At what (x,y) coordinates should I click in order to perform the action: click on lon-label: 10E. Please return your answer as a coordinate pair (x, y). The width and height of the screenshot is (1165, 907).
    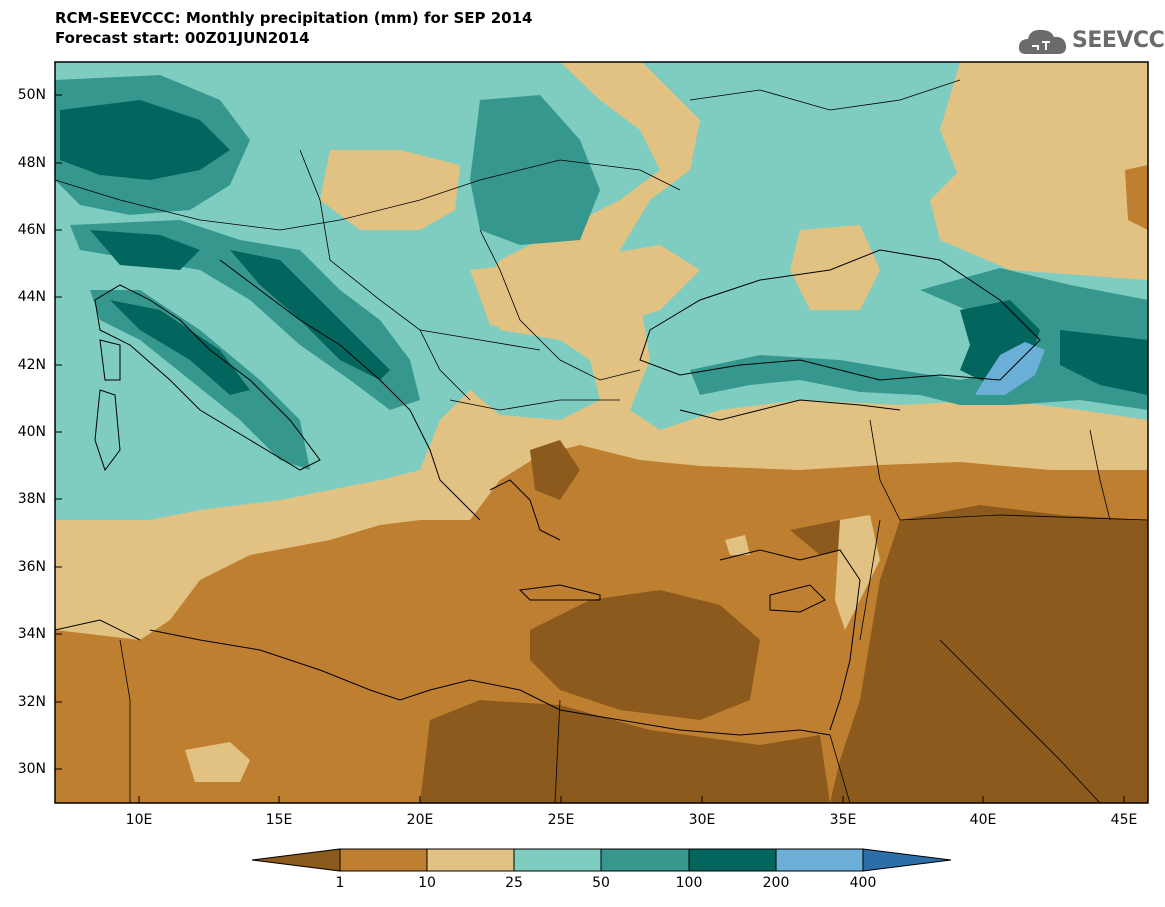
    Looking at the image, I should click on (139, 820).